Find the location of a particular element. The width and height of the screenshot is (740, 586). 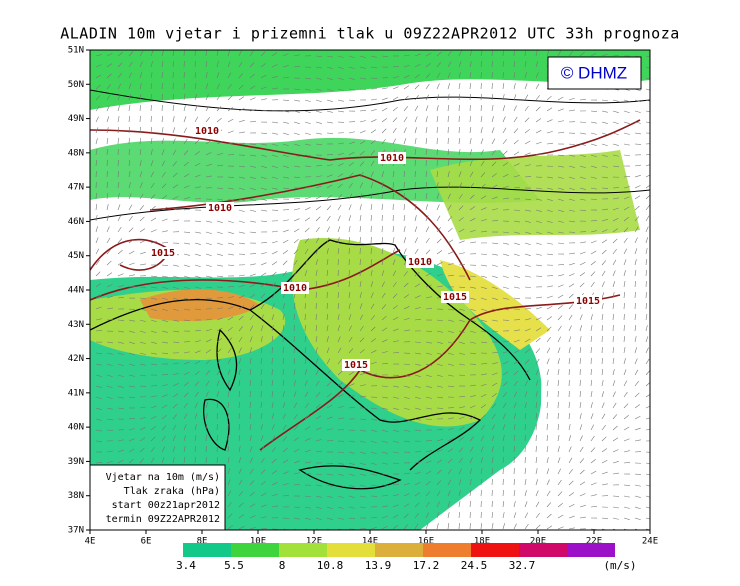

colorbar-label: 10.8 is located at coordinates (330, 565).